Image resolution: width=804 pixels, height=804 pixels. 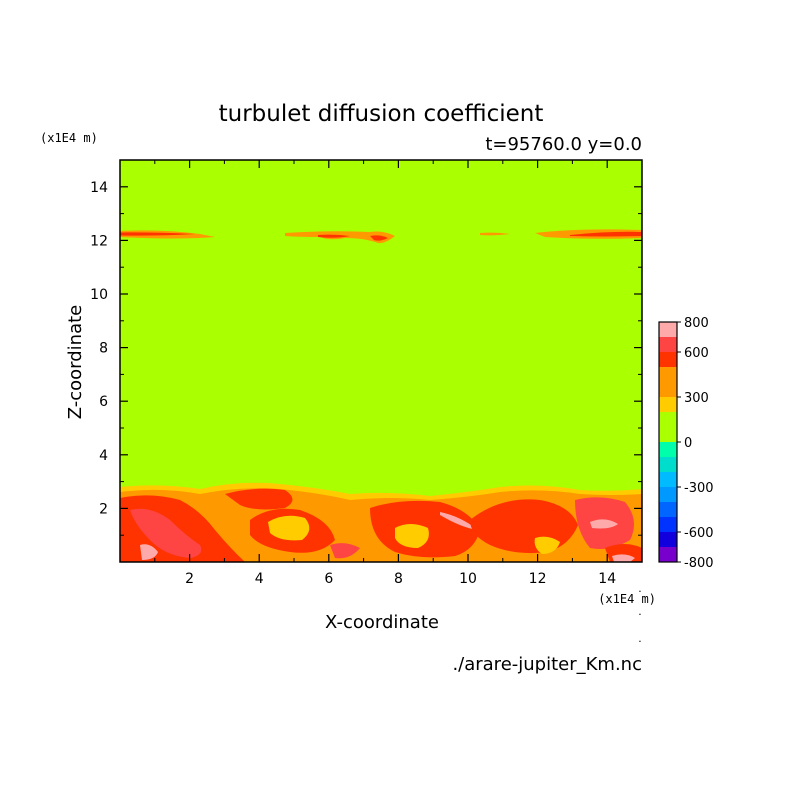 What do you see at coordinates (699, 563) in the screenshot?
I see `colorbar-tick-label: -800` at bounding box center [699, 563].